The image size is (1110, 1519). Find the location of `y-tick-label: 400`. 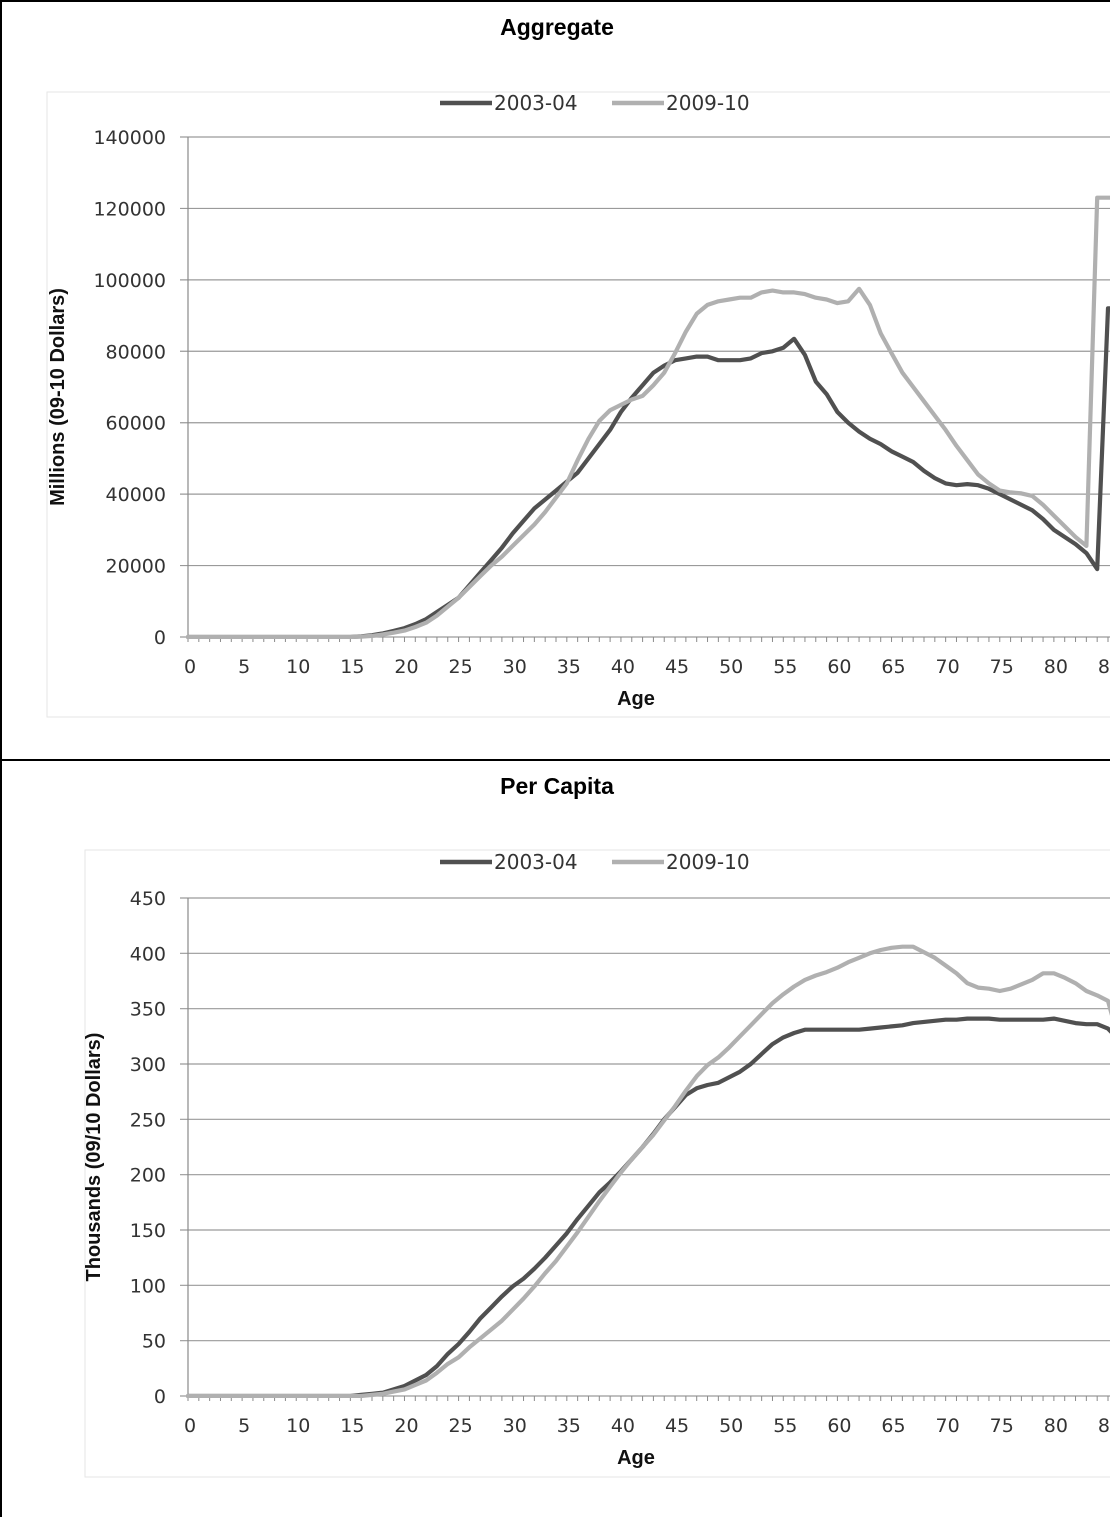

y-tick-label: 400 is located at coordinates (148, 954).